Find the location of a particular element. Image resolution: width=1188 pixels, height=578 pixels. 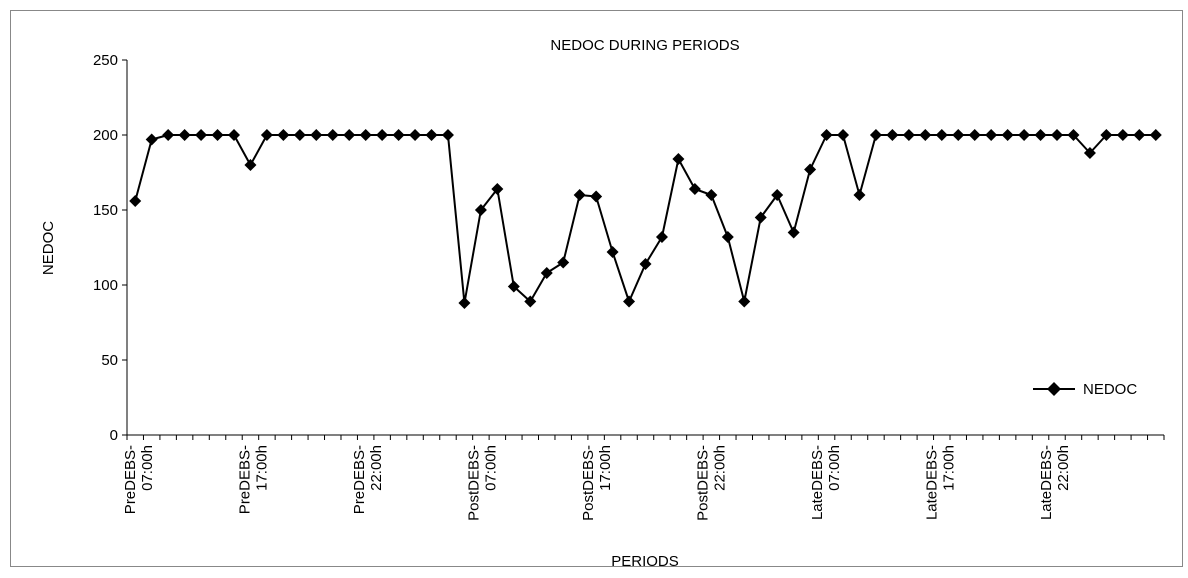

y-tick-label: 50 is located at coordinates (109, 360).